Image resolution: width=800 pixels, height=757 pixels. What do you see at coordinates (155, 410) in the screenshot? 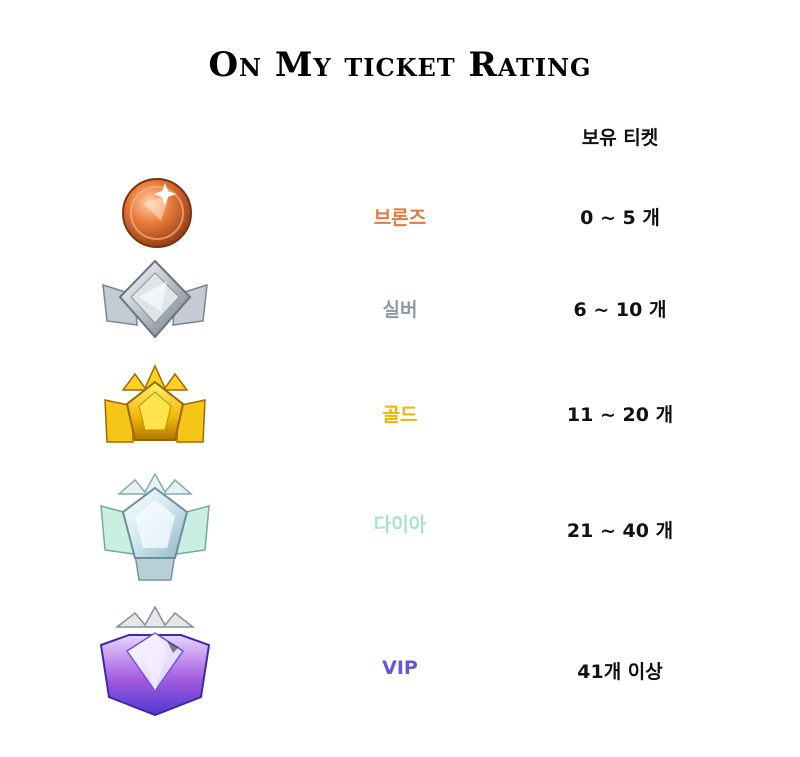
I see `gold-crown-emblem-icon` at bounding box center [155, 410].